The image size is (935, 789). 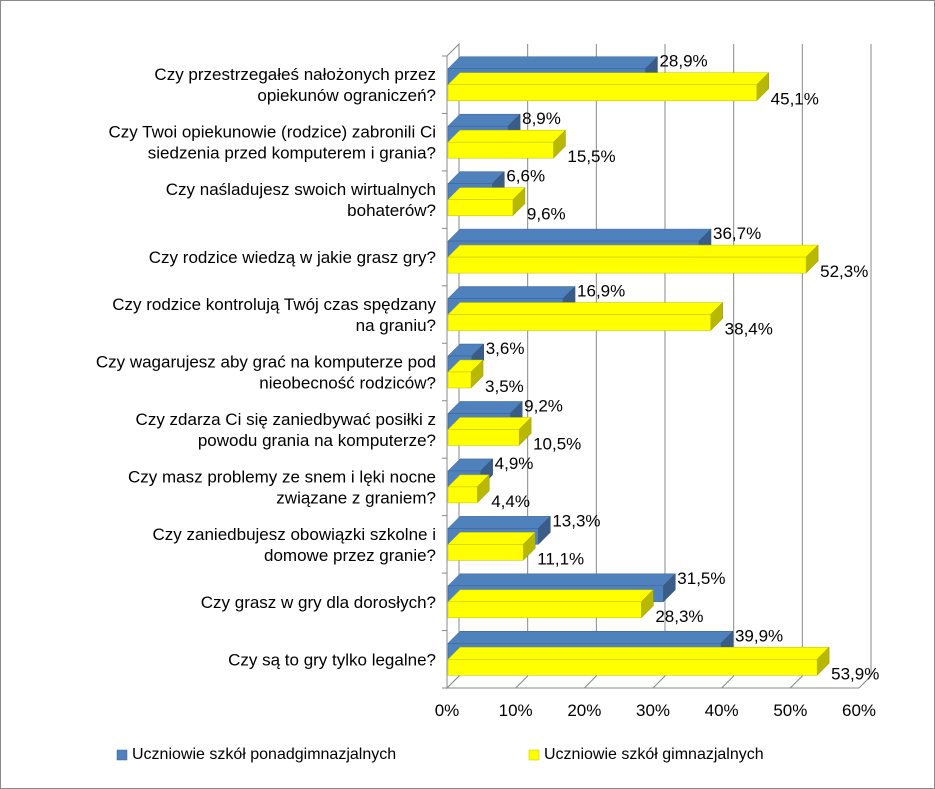 What do you see at coordinates (576, 520) in the screenshot?
I see `data-label: 13,3%` at bounding box center [576, 520].